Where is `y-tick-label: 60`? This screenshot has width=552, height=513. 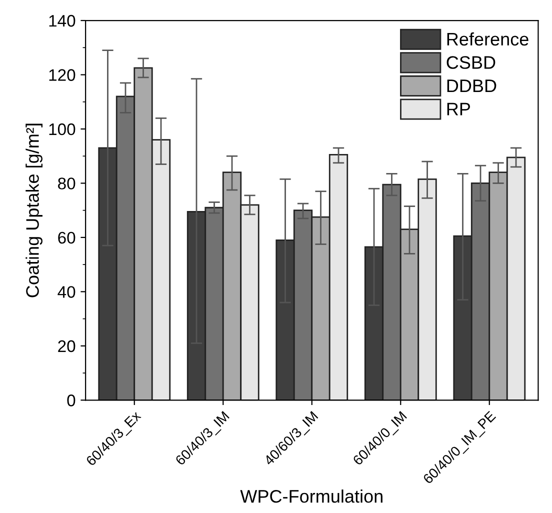
y-tick-label: 60 is located at coordinates (67, 238).